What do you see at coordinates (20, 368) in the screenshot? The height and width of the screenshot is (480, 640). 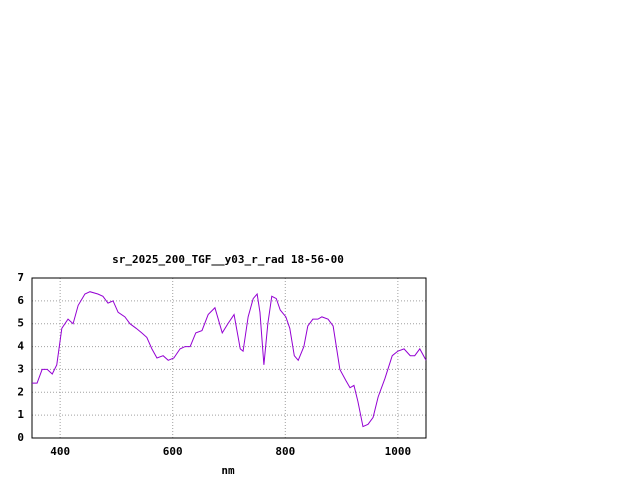 I see `y-tick-label: 3` at bounding box center [20, 368].